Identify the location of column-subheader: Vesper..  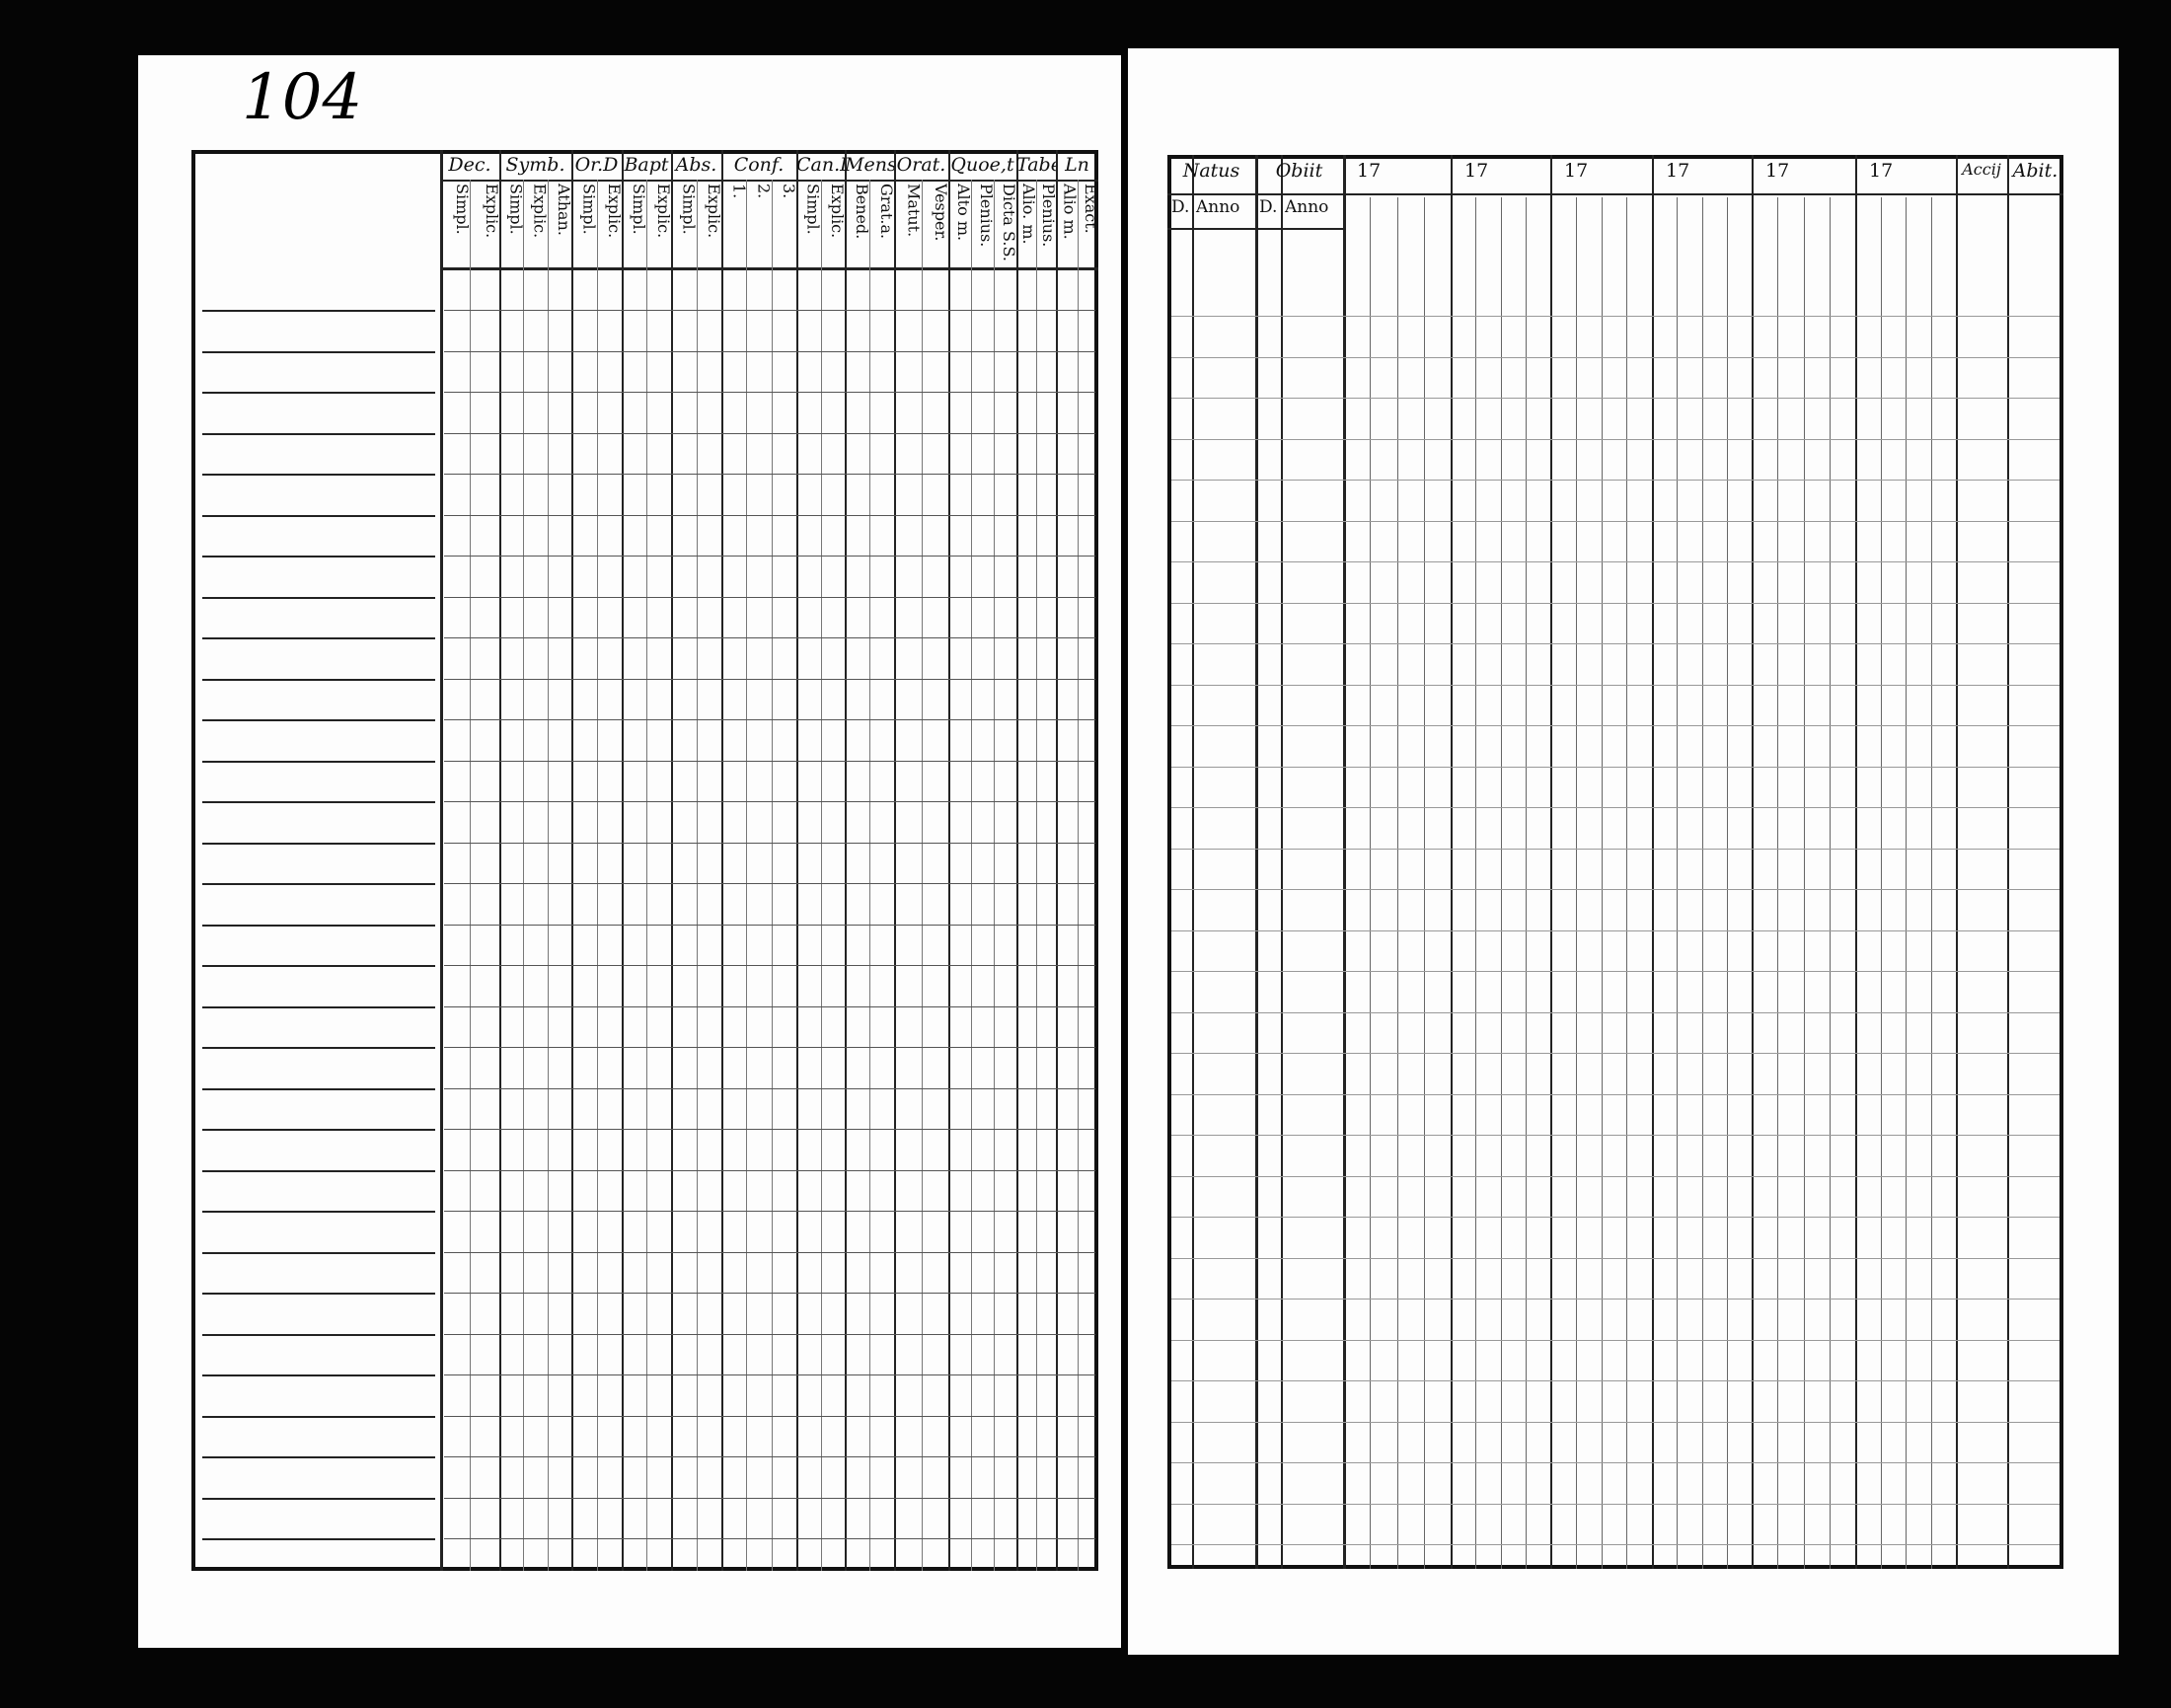
(940, 213).